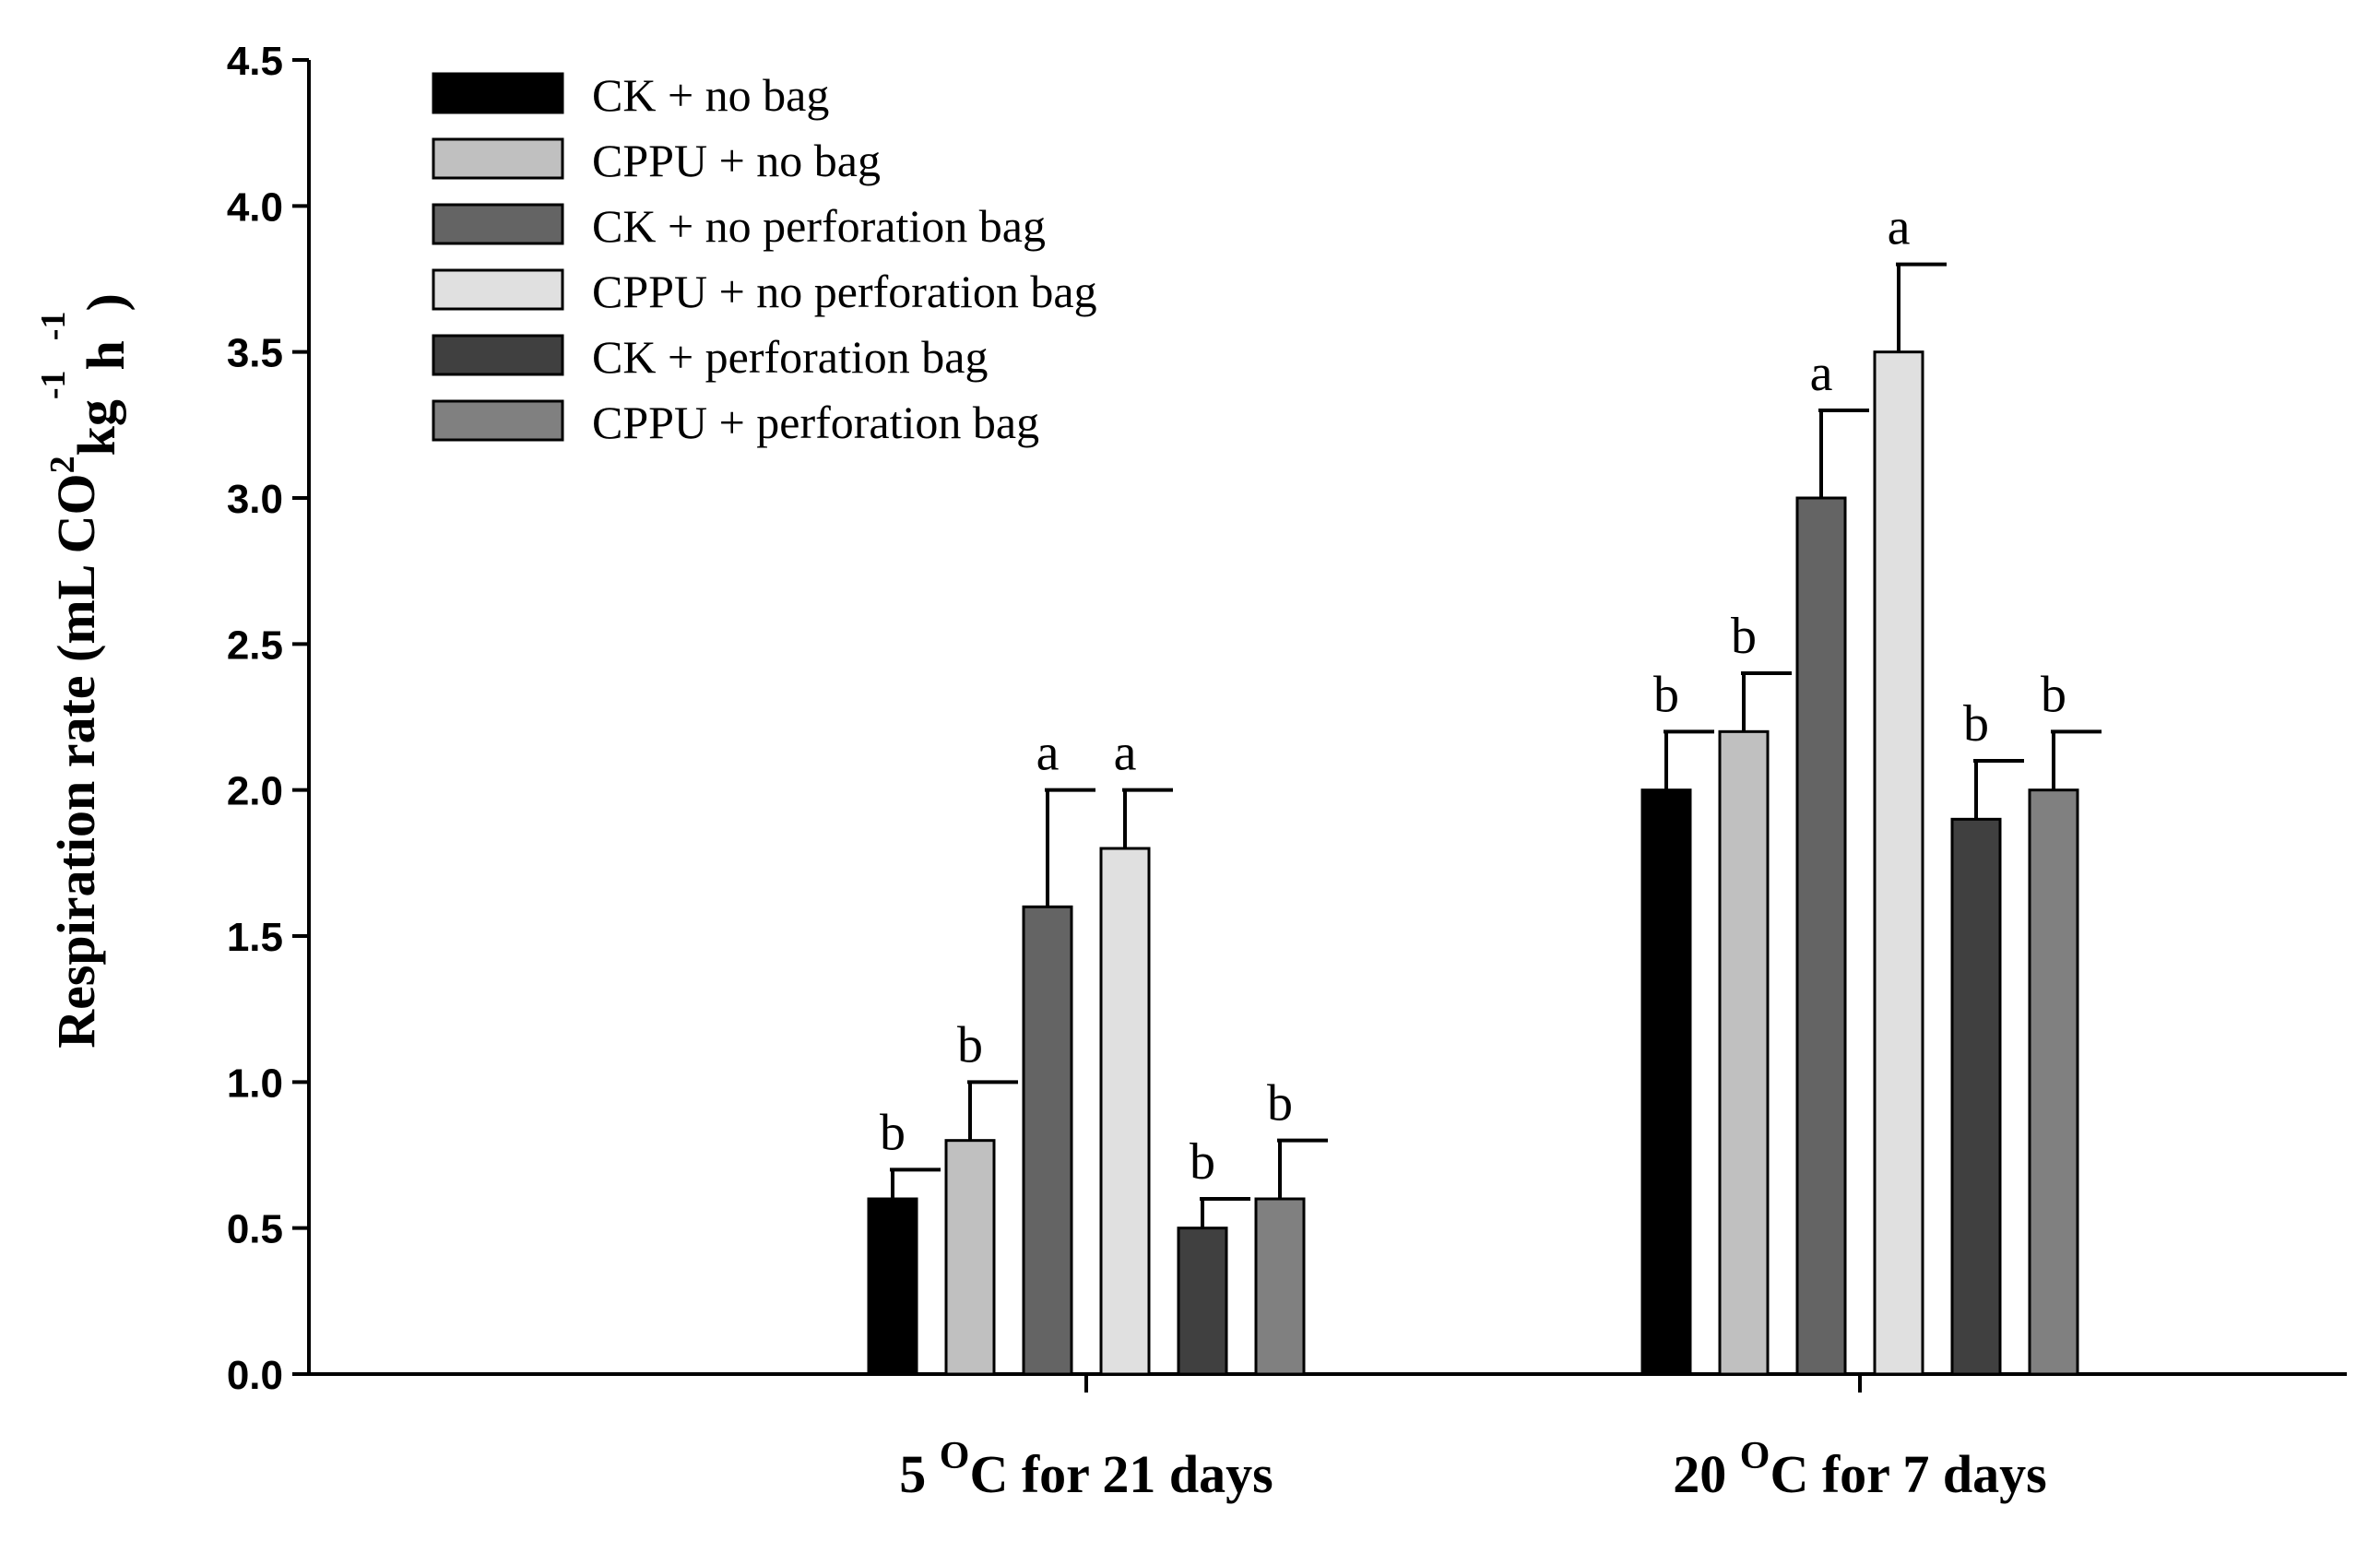  I want to click on legend-label: CK + no bag, so click(710, 95).